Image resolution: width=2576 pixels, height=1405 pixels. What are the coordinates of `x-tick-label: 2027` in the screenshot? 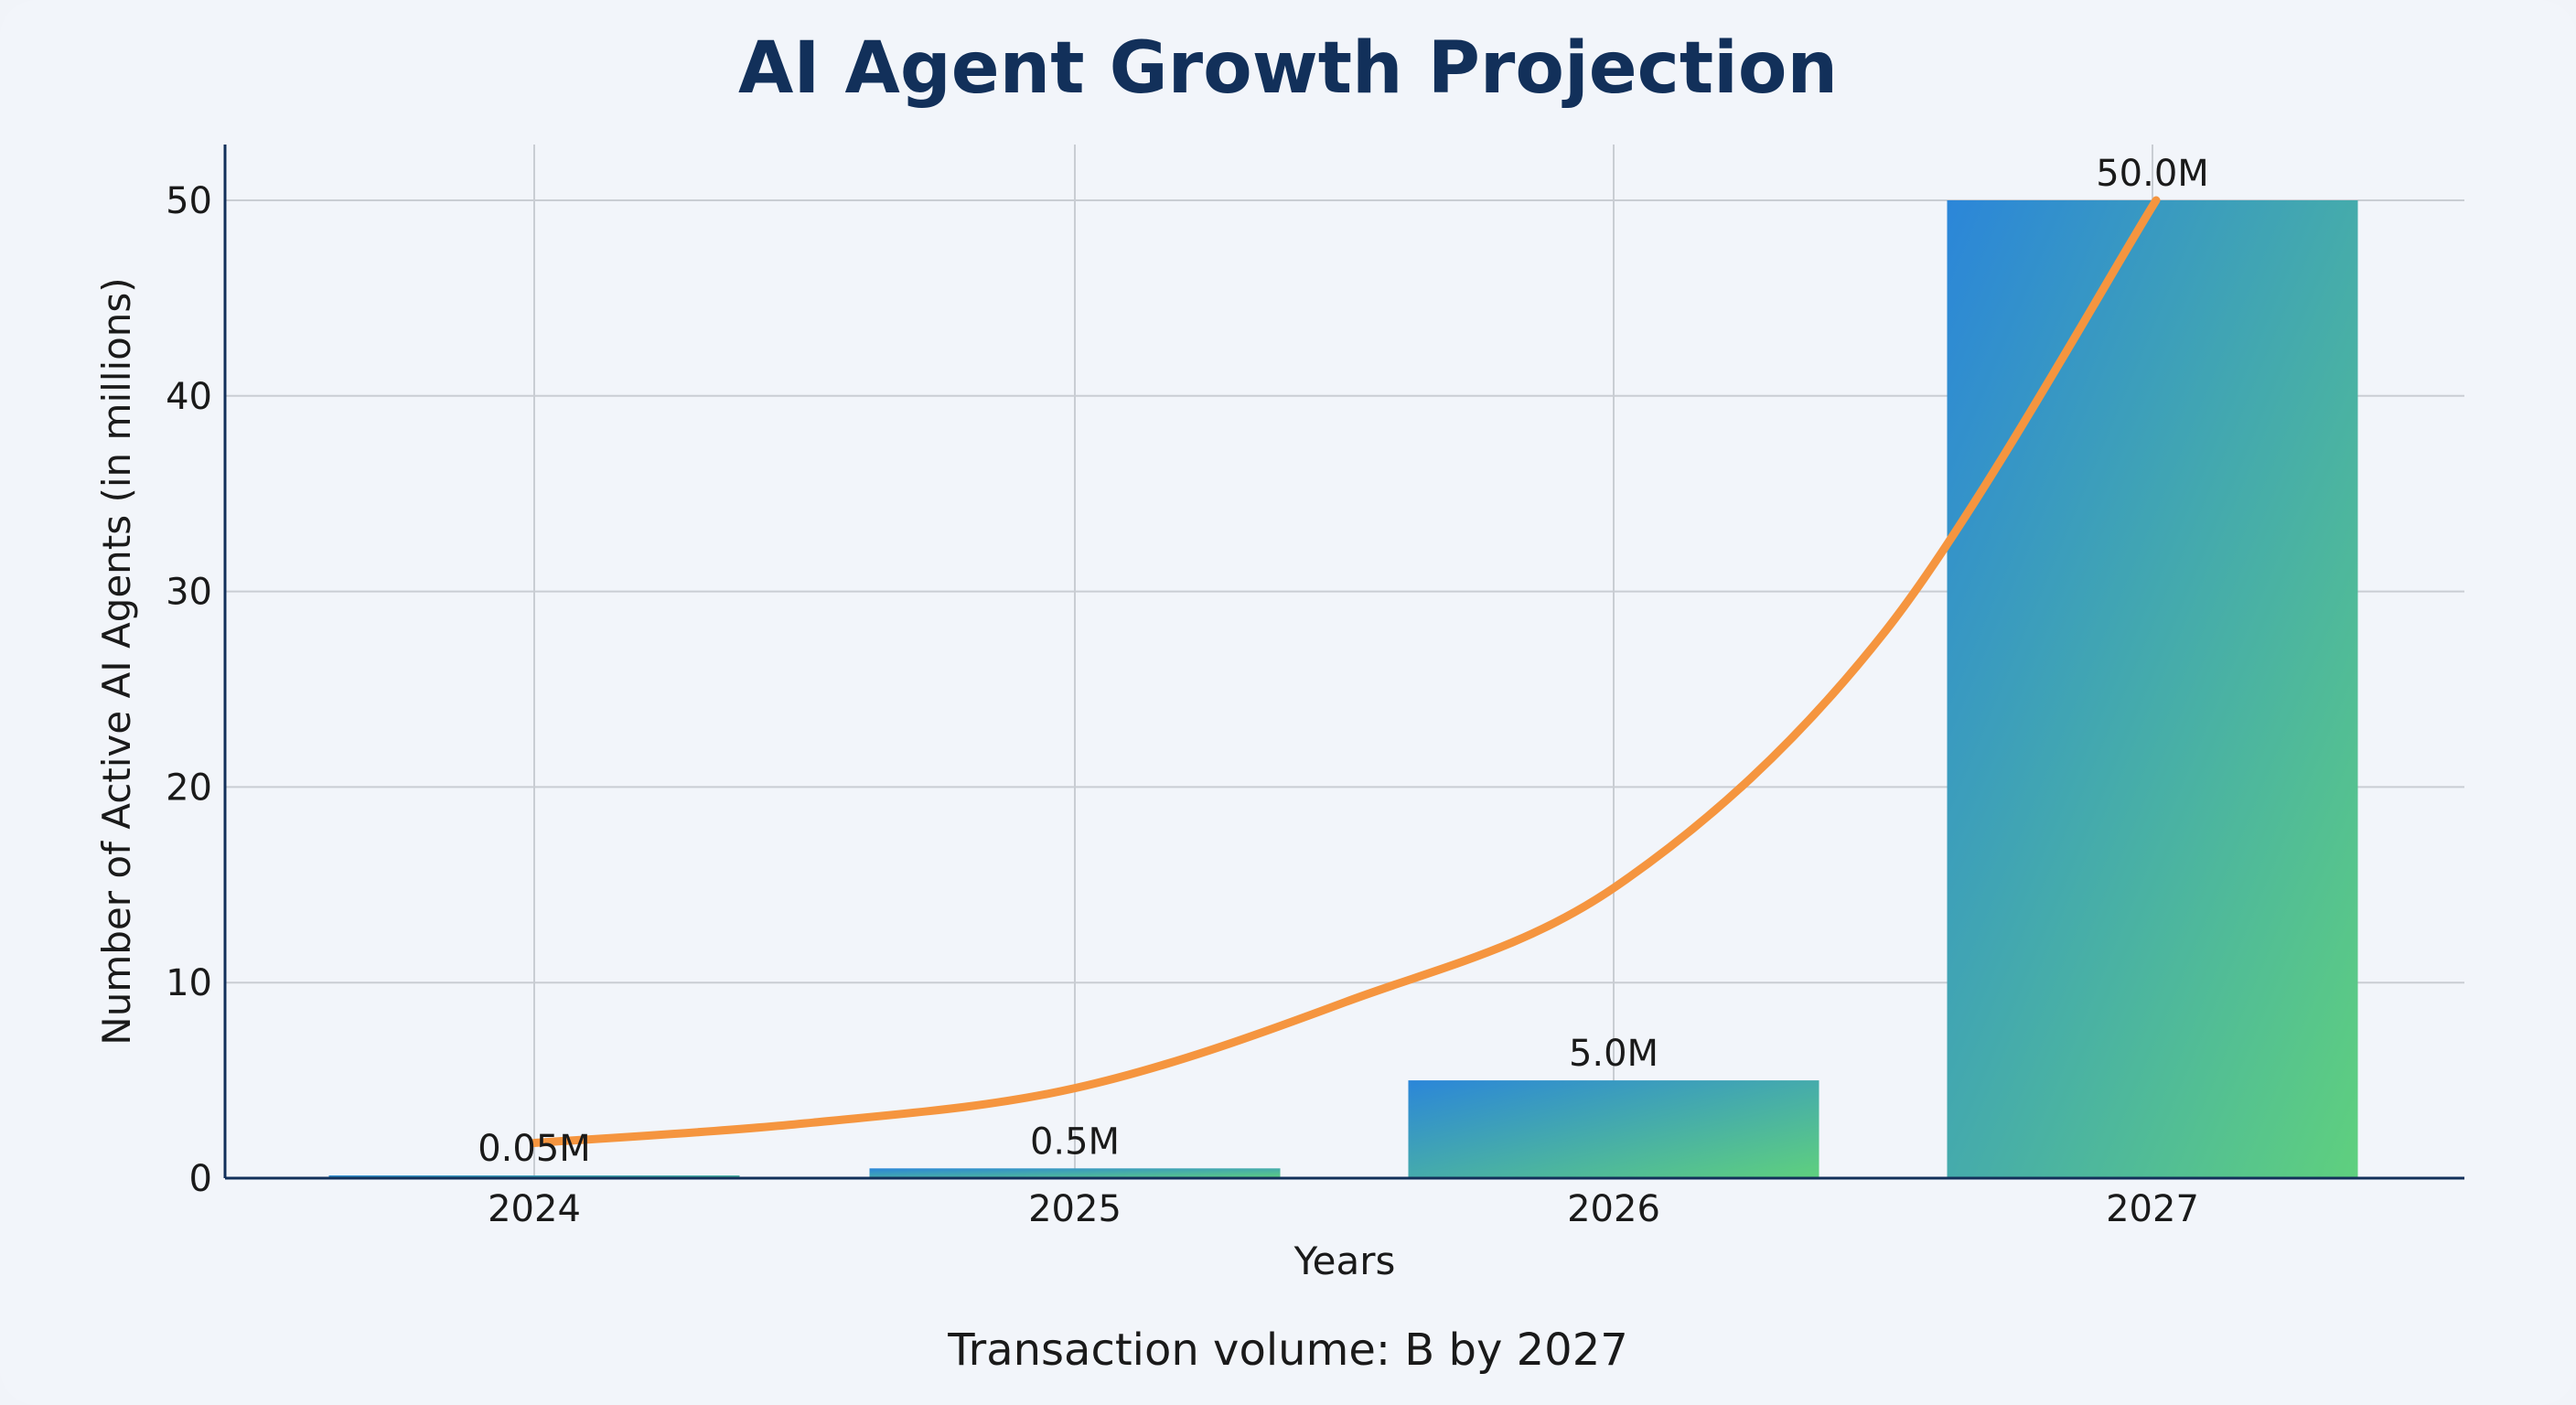 It's located at (2152, 1209).